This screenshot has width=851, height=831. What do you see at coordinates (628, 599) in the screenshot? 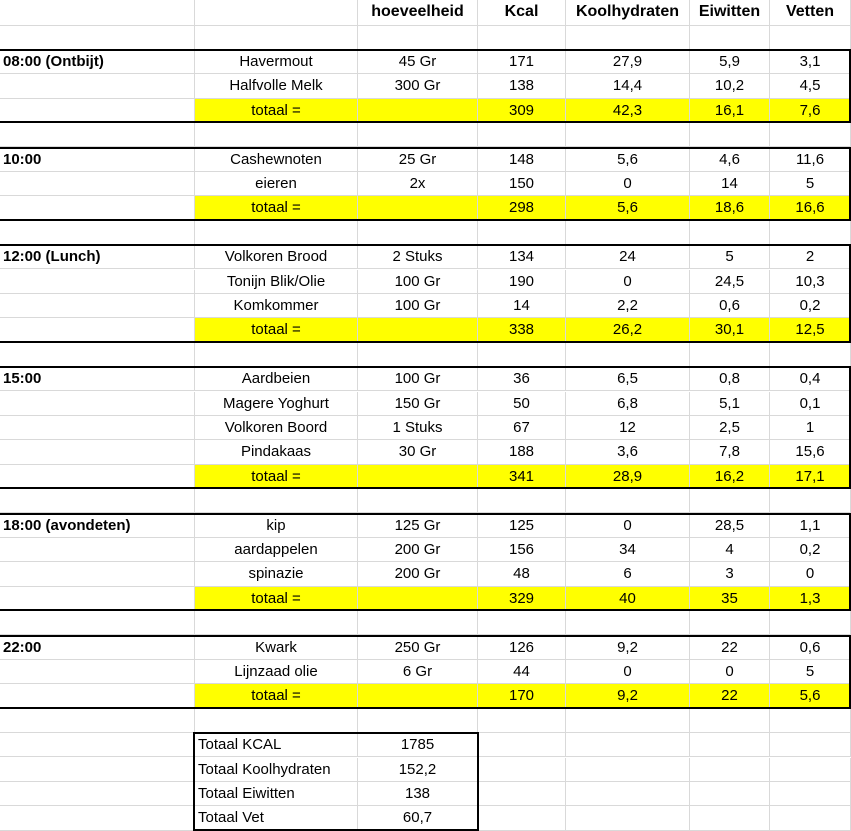
I see `total-value: 40` at bounding box center [628, 599].